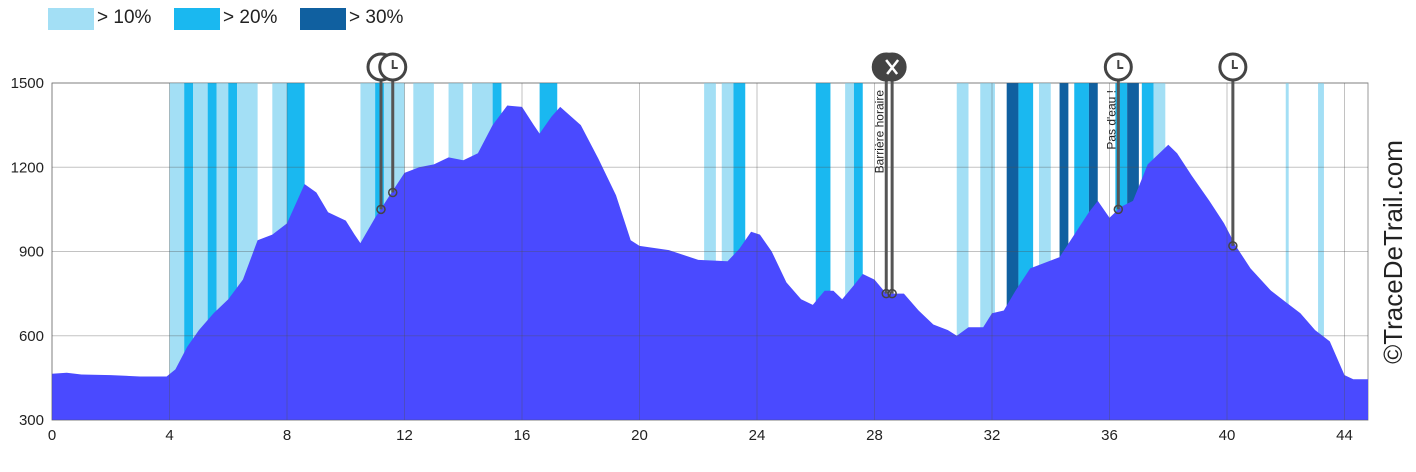 This screenshot has height=472, width=1416. What do you see at coordinates (1393, 252) in the screenshot?
I see `watermark: ©TraceDeTrail.com` at bounding box center [1393, 252].